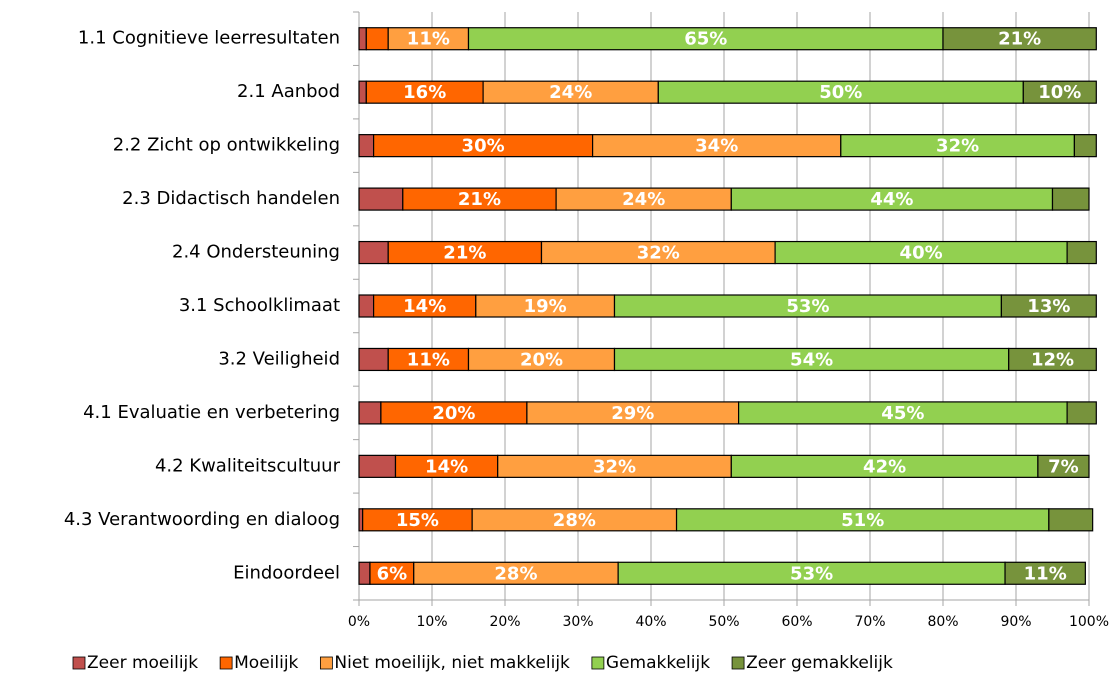 The image size is (1114, 675). What do you see at coordinates (424, 92) in the screenshot?
I see `value-label: 16%` at bounding box center [424, 92].